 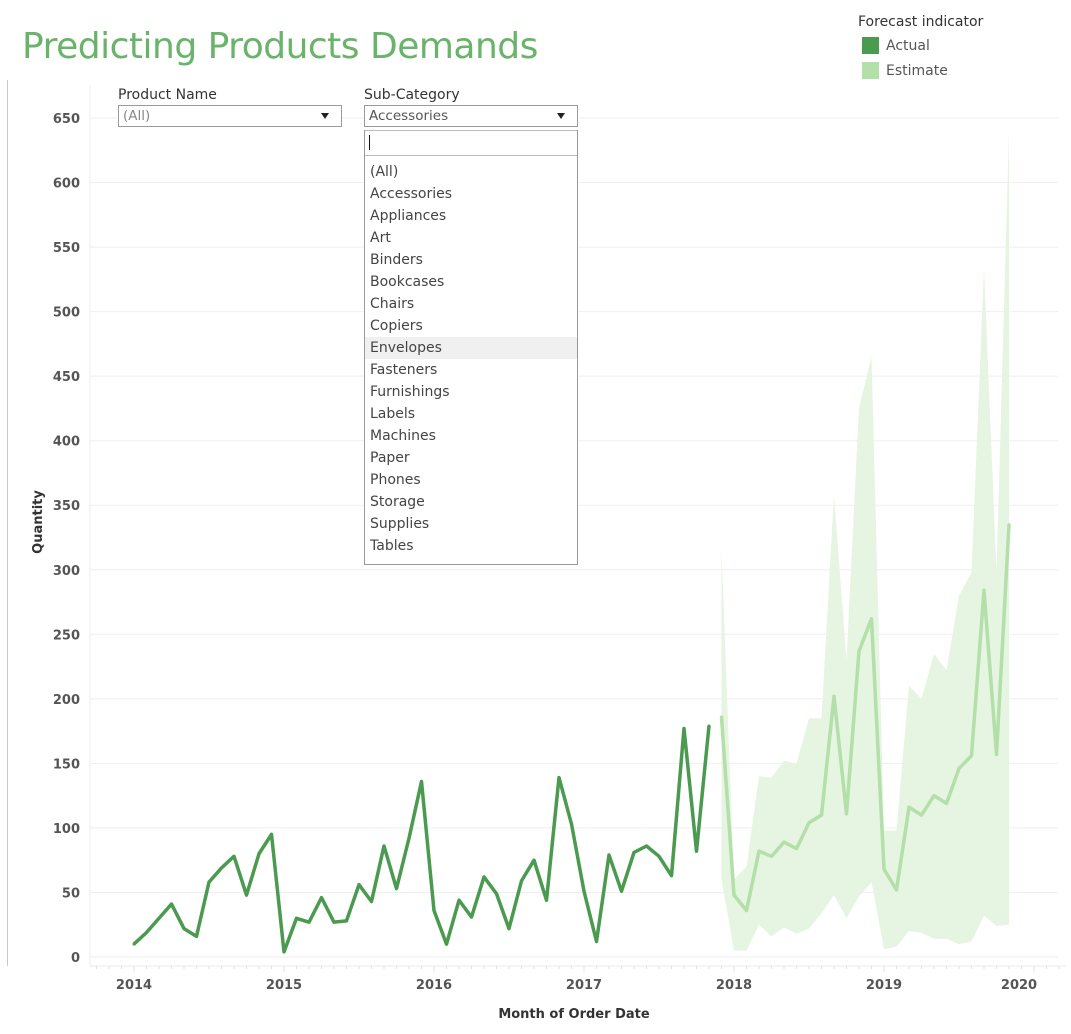 I want to click on y-tick-label: 450, so click(x=66, y=377).